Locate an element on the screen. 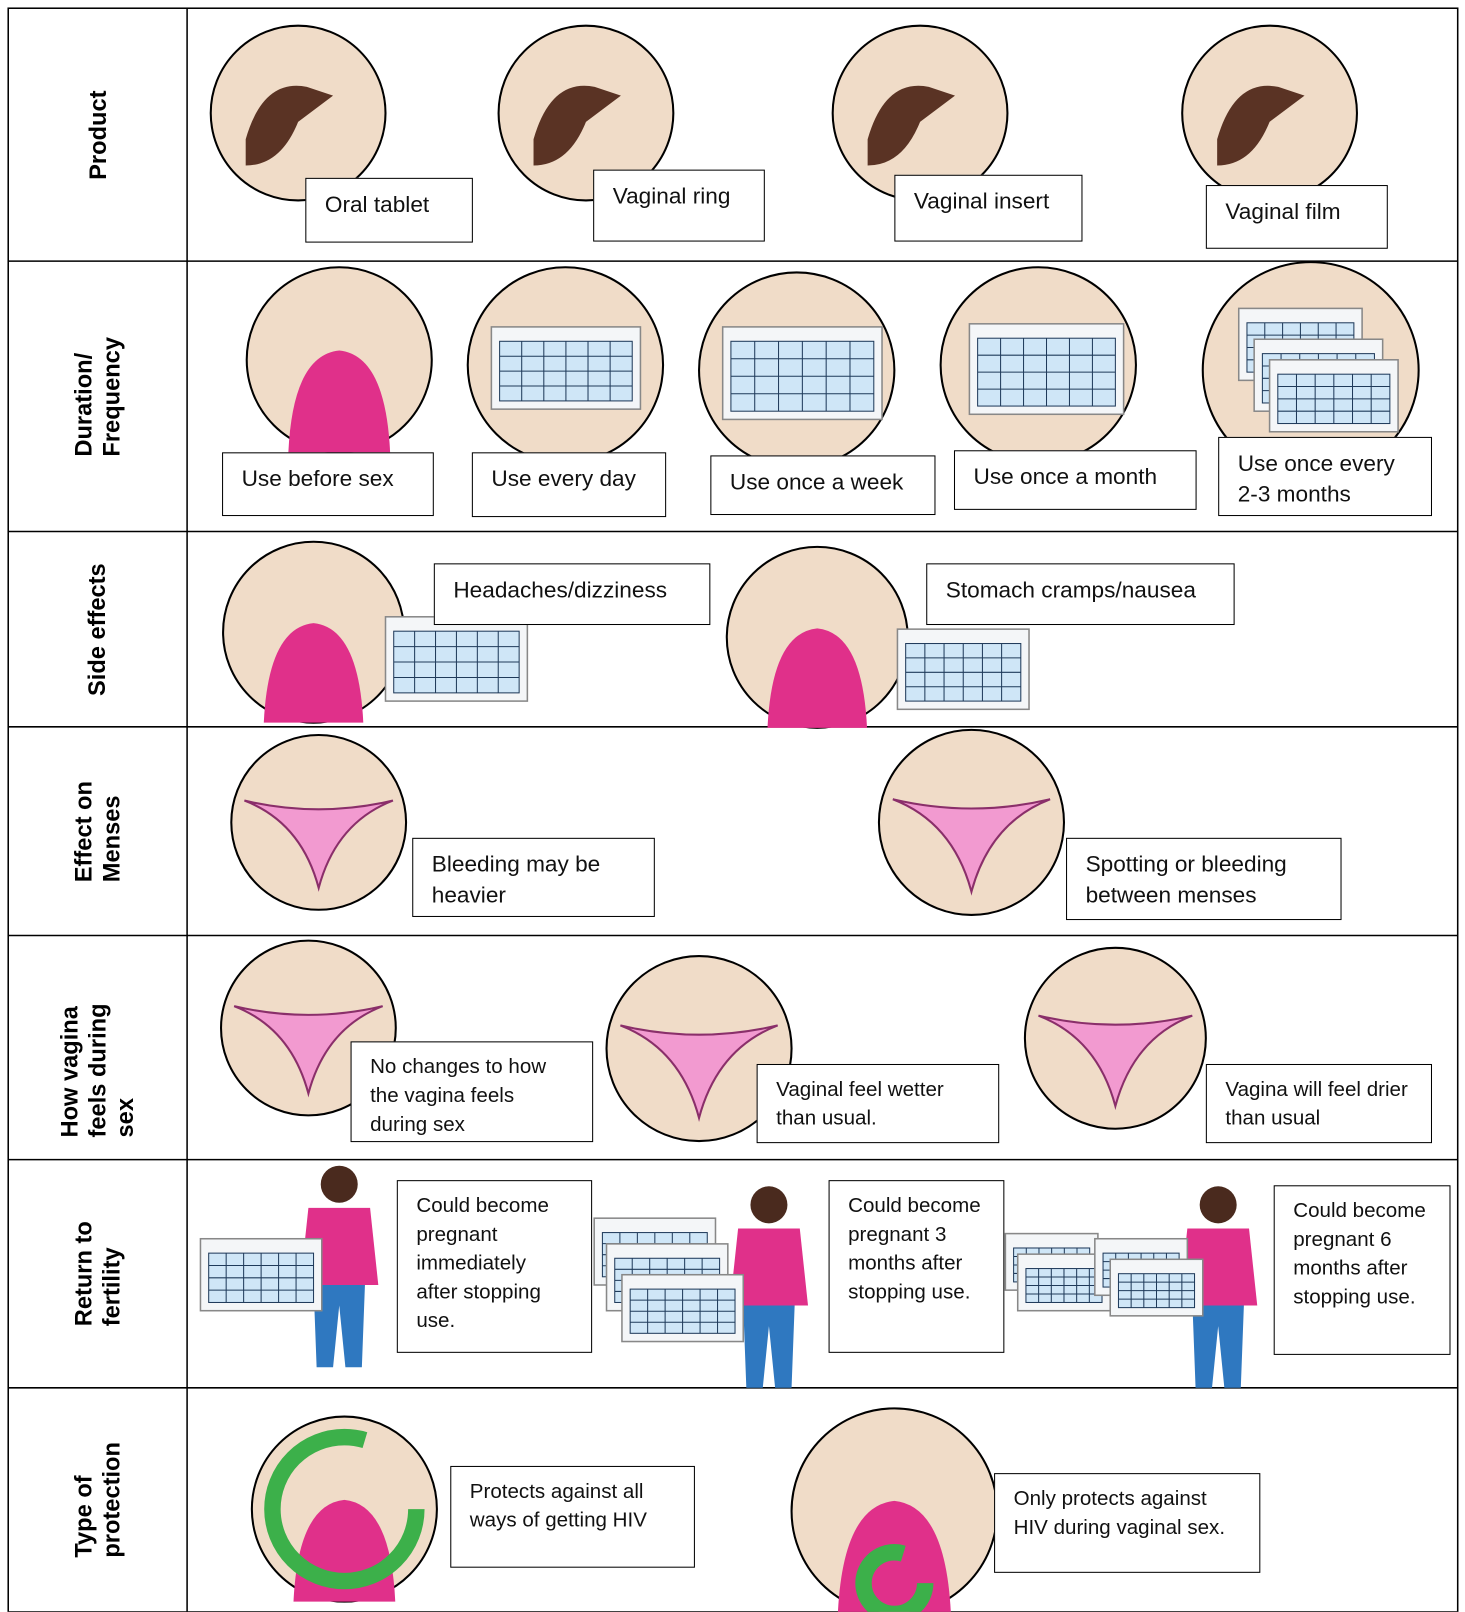 This screenshot has height=1612, width=1465. caption-box: Vaginal ring is located at coordinates (679, 205).